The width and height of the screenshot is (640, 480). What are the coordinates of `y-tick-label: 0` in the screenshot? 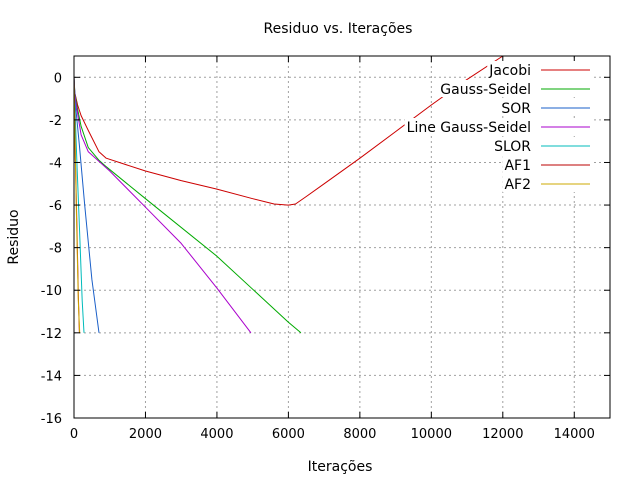 It's located at (58, 78).